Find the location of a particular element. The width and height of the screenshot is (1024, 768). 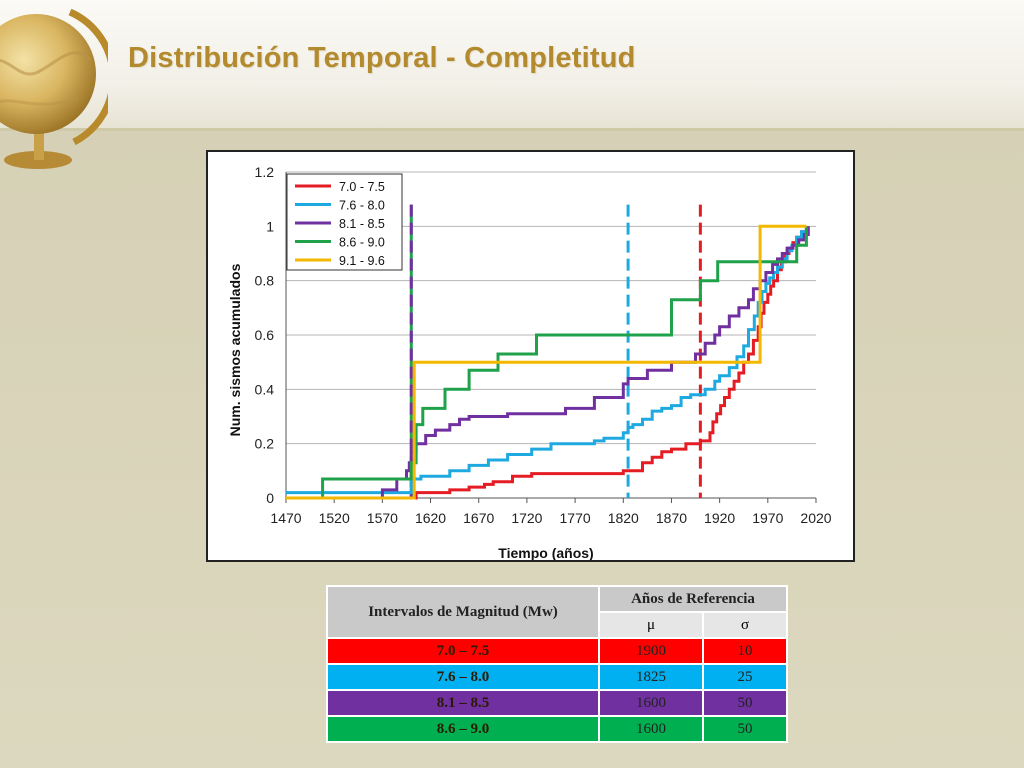

table-row: 7.0 – 7.5 1900 10 is located at coordinates (557, 651).